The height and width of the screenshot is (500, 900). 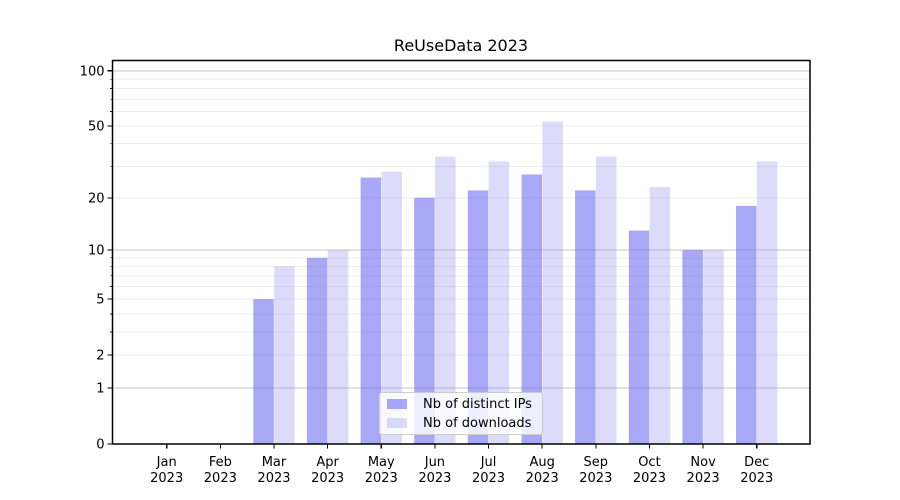 I want to click on bar-distinct-ips-dec, so click(x=746, y=324).